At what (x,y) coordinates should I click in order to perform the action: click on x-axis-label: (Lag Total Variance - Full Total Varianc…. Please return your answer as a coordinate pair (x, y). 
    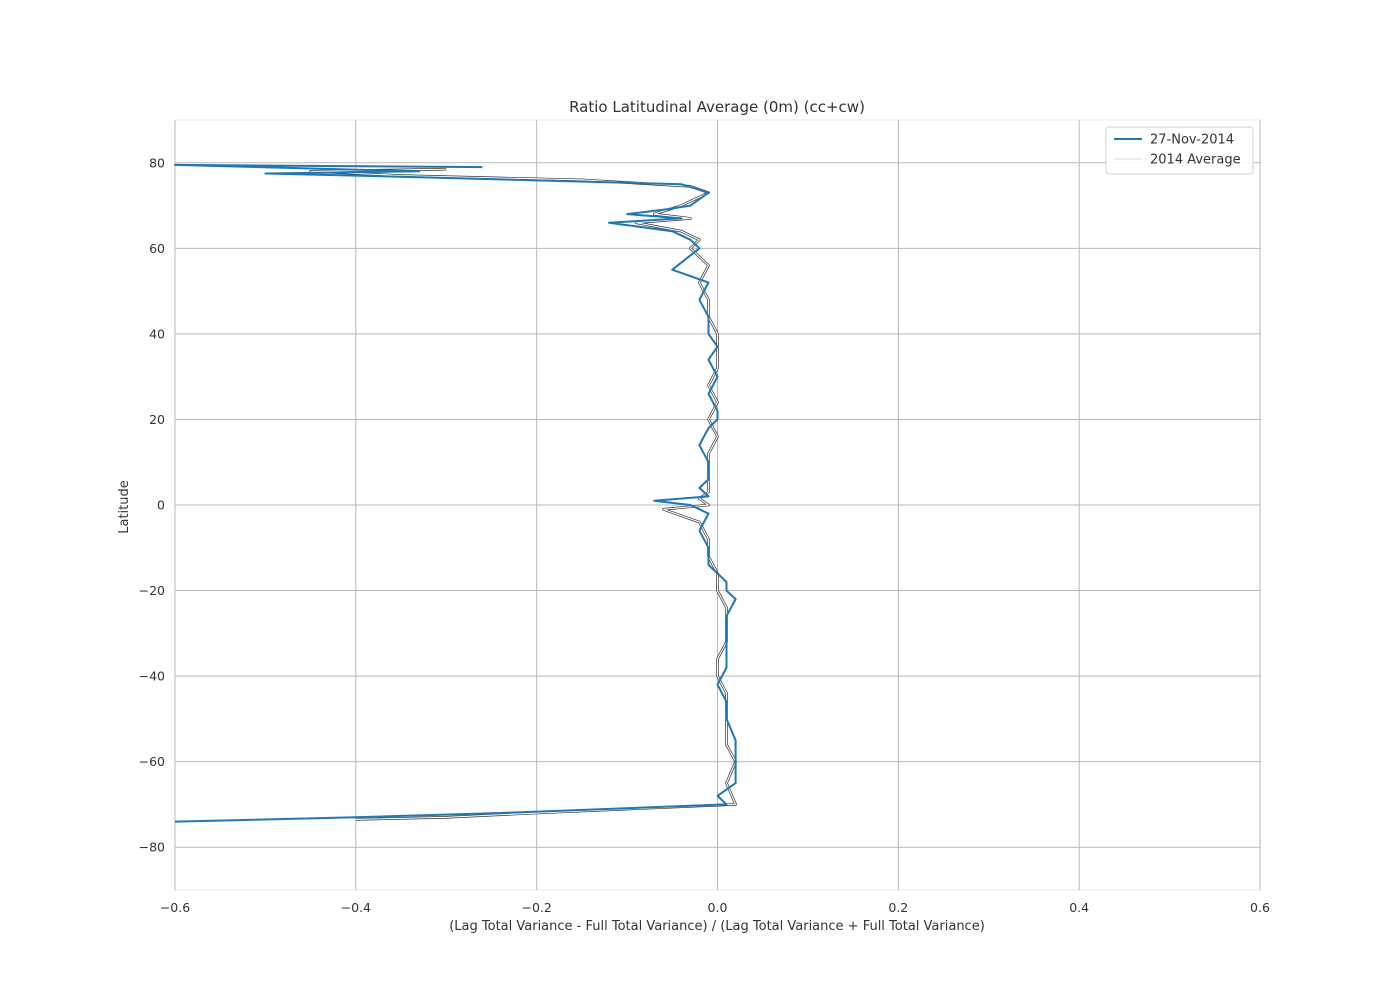
    Looking at the image, I should click on (717, 926).